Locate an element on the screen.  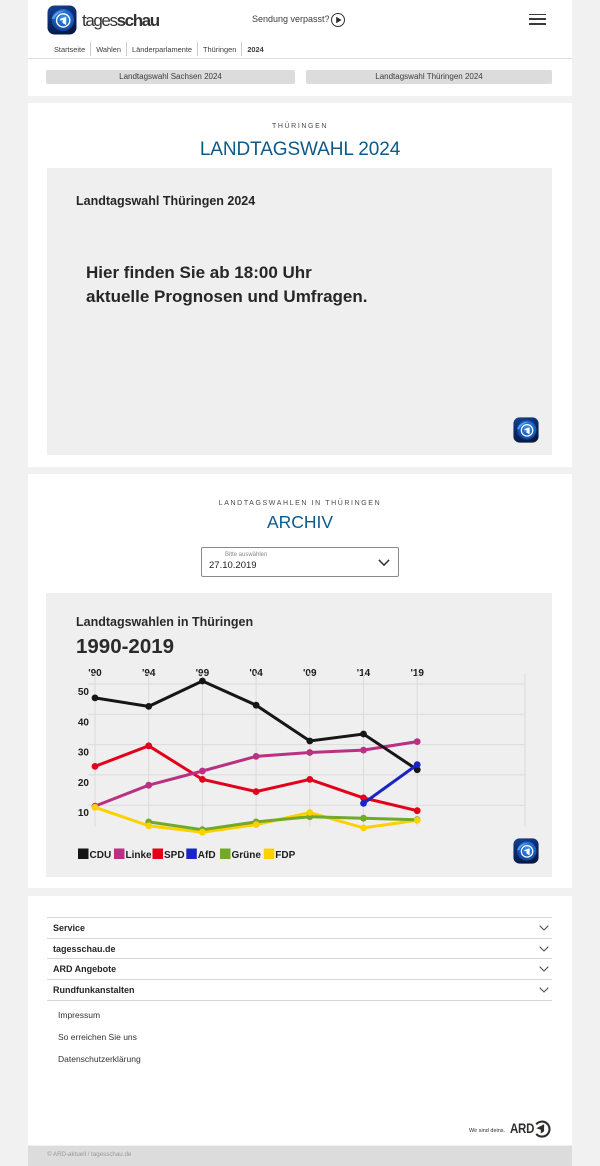
svg-text: Grüne is located at coordinates (247, 855).